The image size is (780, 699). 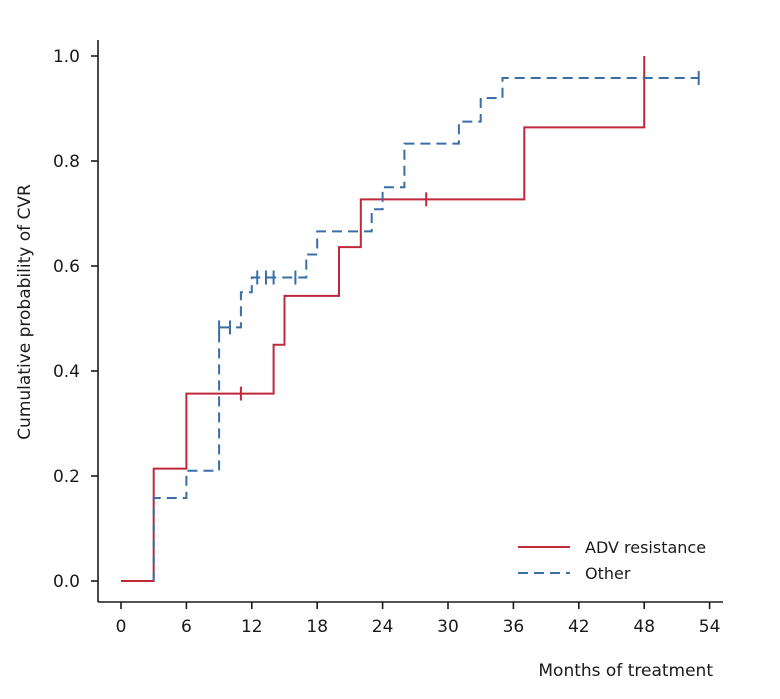 I want to click on x-tick-label: 30, so click(x=448, y=627).